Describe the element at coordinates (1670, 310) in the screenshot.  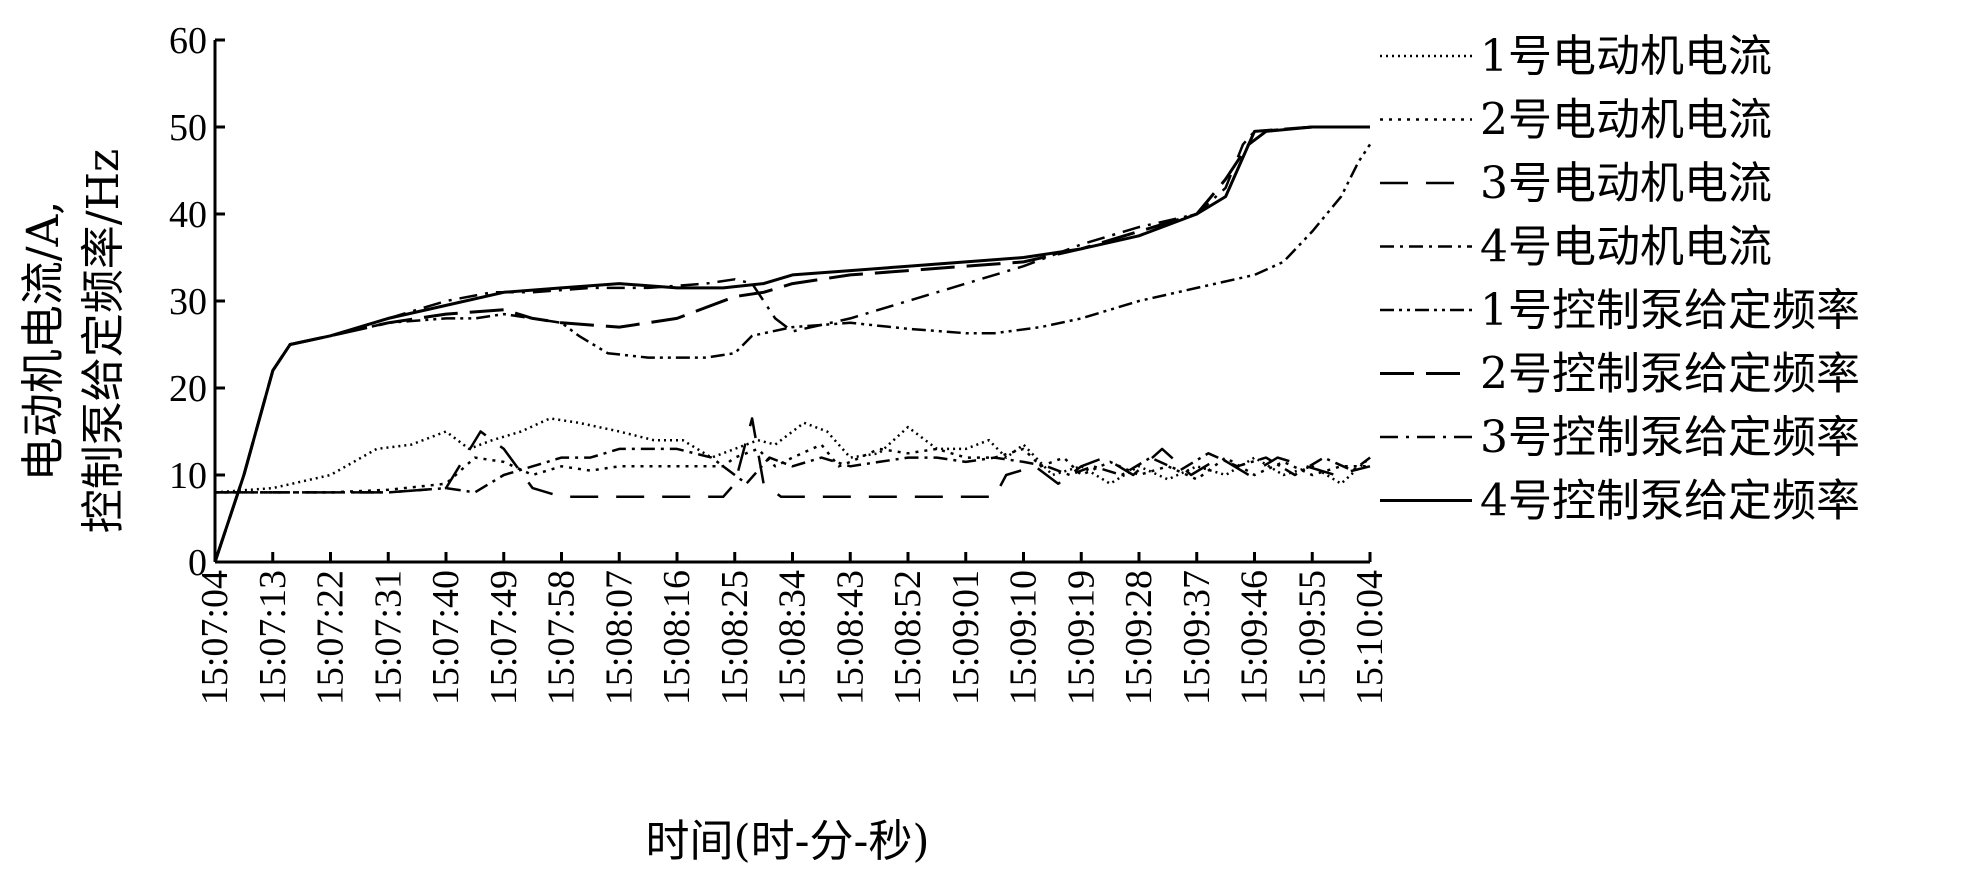
I see `legend-label-5: 1号控制泵给定频率` at that location.